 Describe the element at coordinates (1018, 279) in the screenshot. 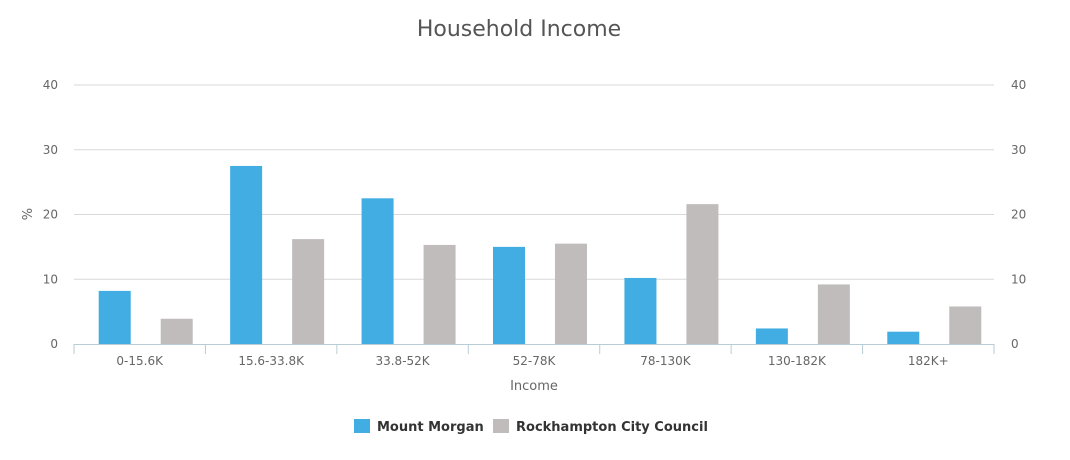

I see `y-tick-label-right: 10` at that location.